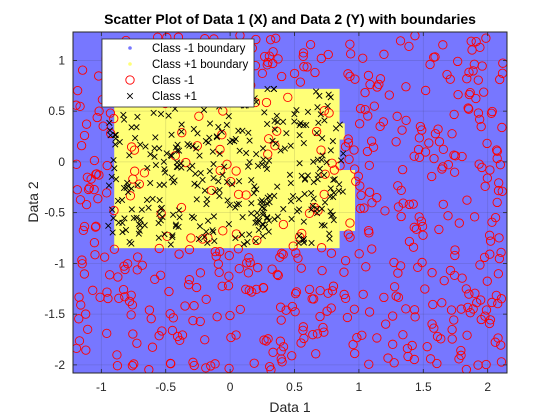 Image resolution: width=560 pixels, height=420 pixels. I want to click on legend-x-marker, so click(130, 96).